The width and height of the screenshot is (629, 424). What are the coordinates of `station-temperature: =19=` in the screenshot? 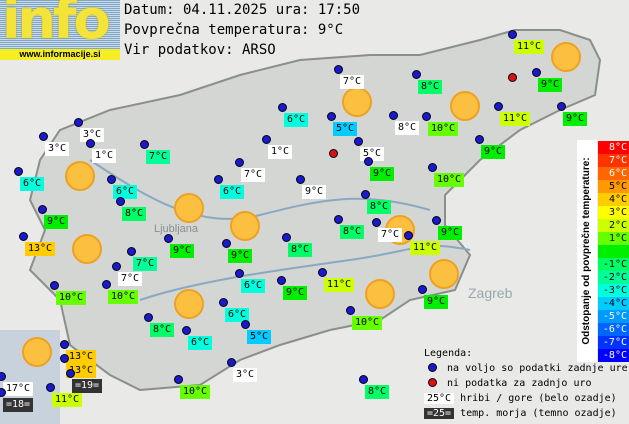 It's located at (87, 386).